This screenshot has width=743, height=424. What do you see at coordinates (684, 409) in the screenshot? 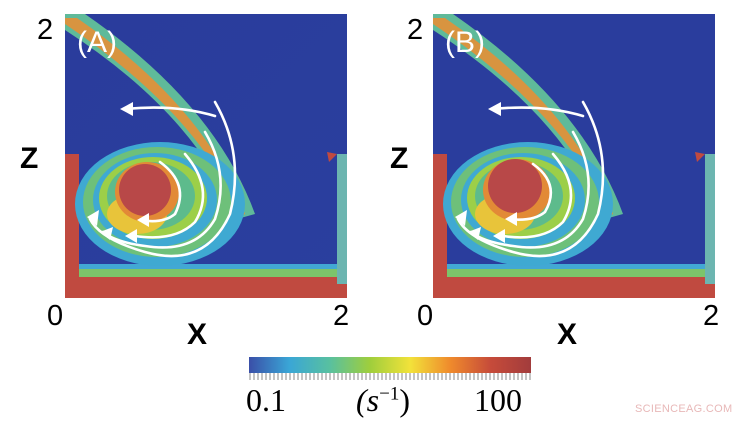
I see `watermark: SCIENCEAG.COM` at bounding box center [684, 409].